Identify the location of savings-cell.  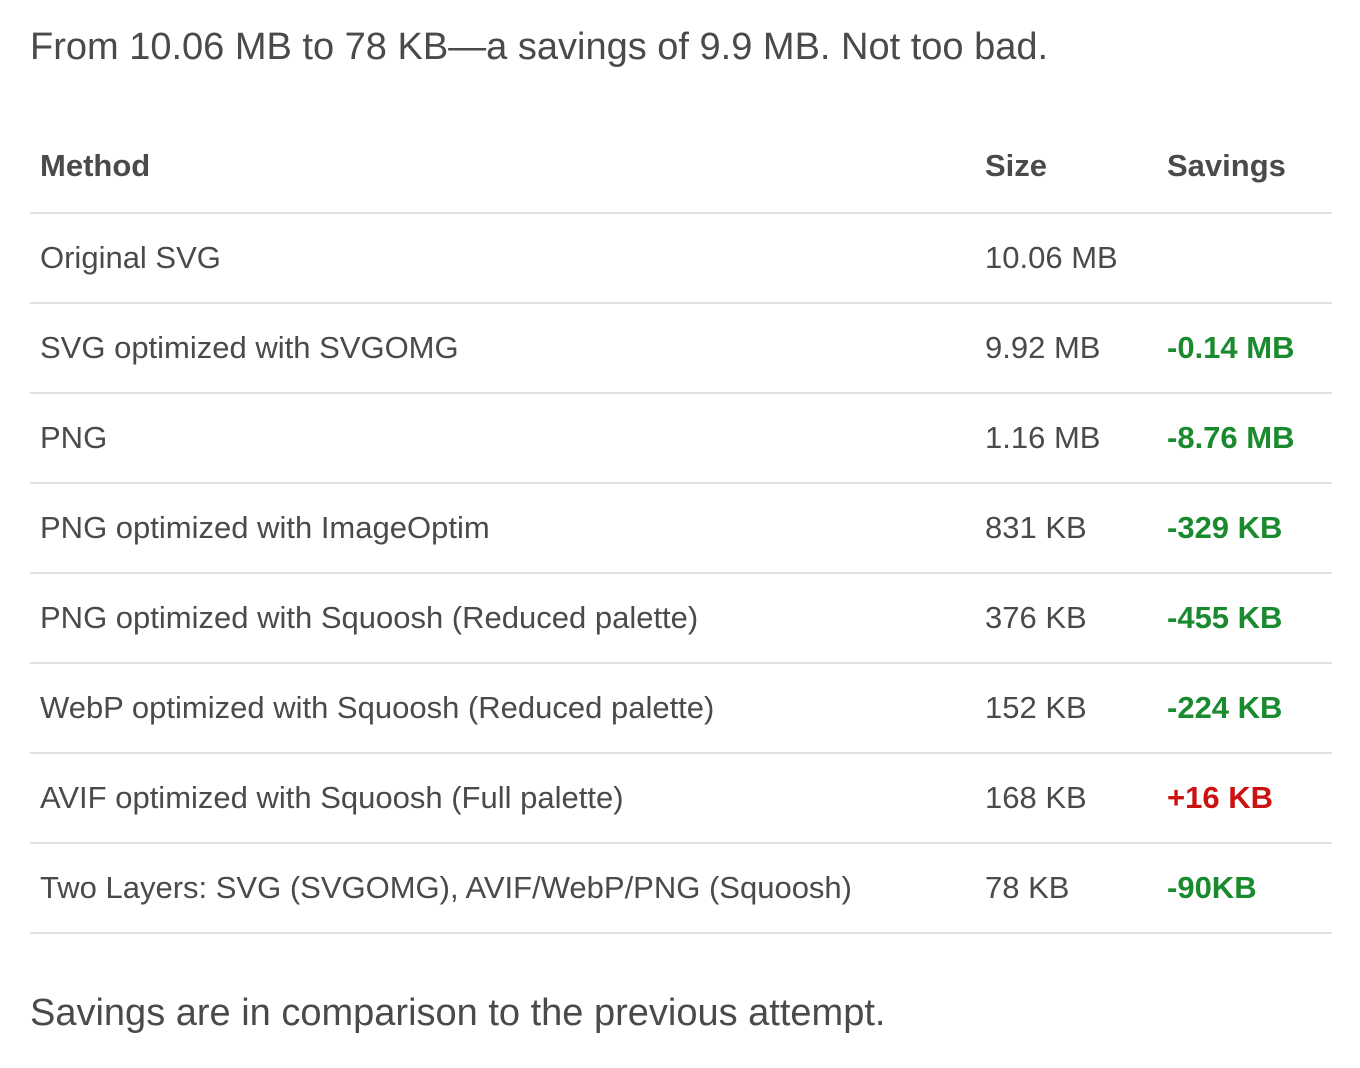
(1244, 258).